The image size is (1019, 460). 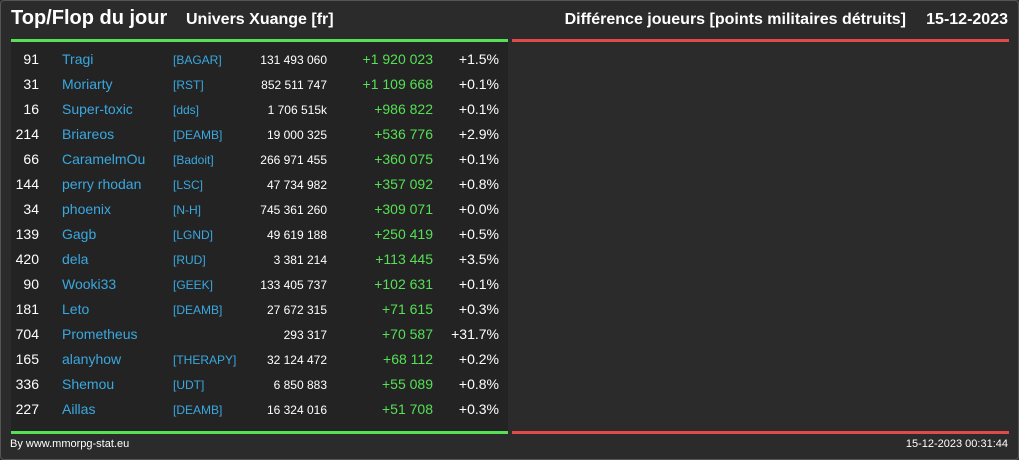 I want to click on points-difference: +1 920 023, so click(x=397, y=59).